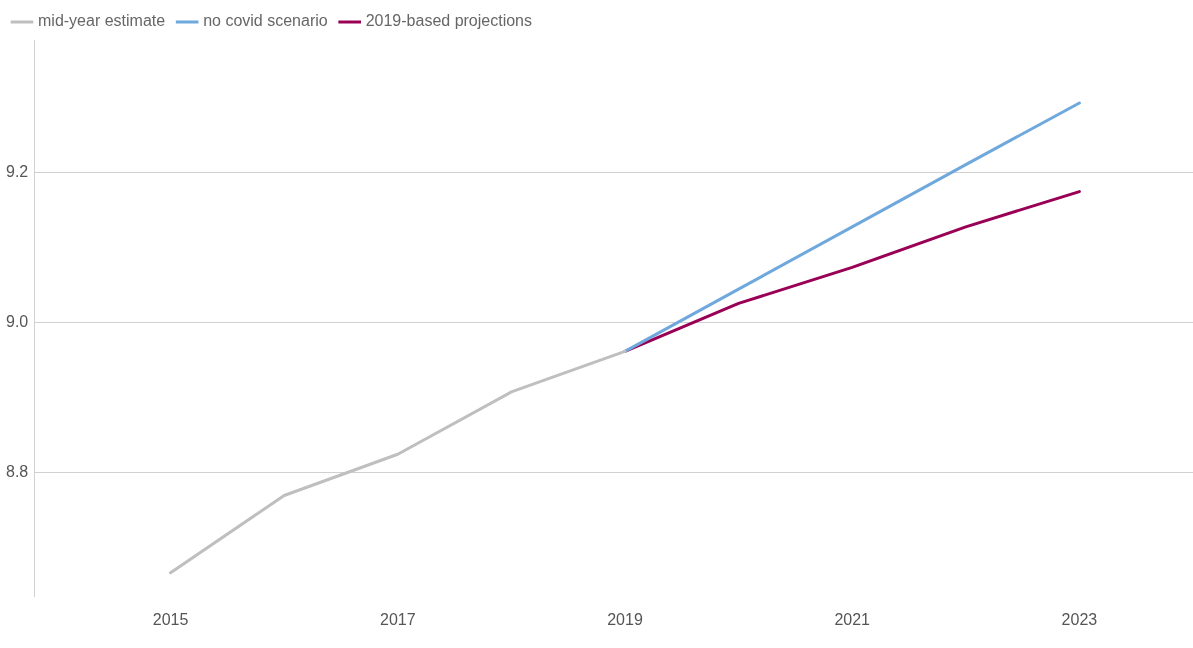 The width and height of the screenshot is (1193, 648). Describe the element at coordinates (102, 21) in the screenshot. I see `legend-label: mid-year estimate` at that location.